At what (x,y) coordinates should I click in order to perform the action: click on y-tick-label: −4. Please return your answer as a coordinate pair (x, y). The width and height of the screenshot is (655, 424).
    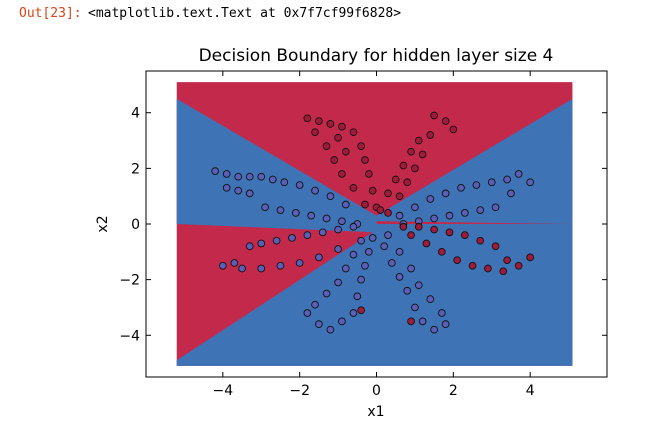
    Looking at the image, I should click on (129, 336).